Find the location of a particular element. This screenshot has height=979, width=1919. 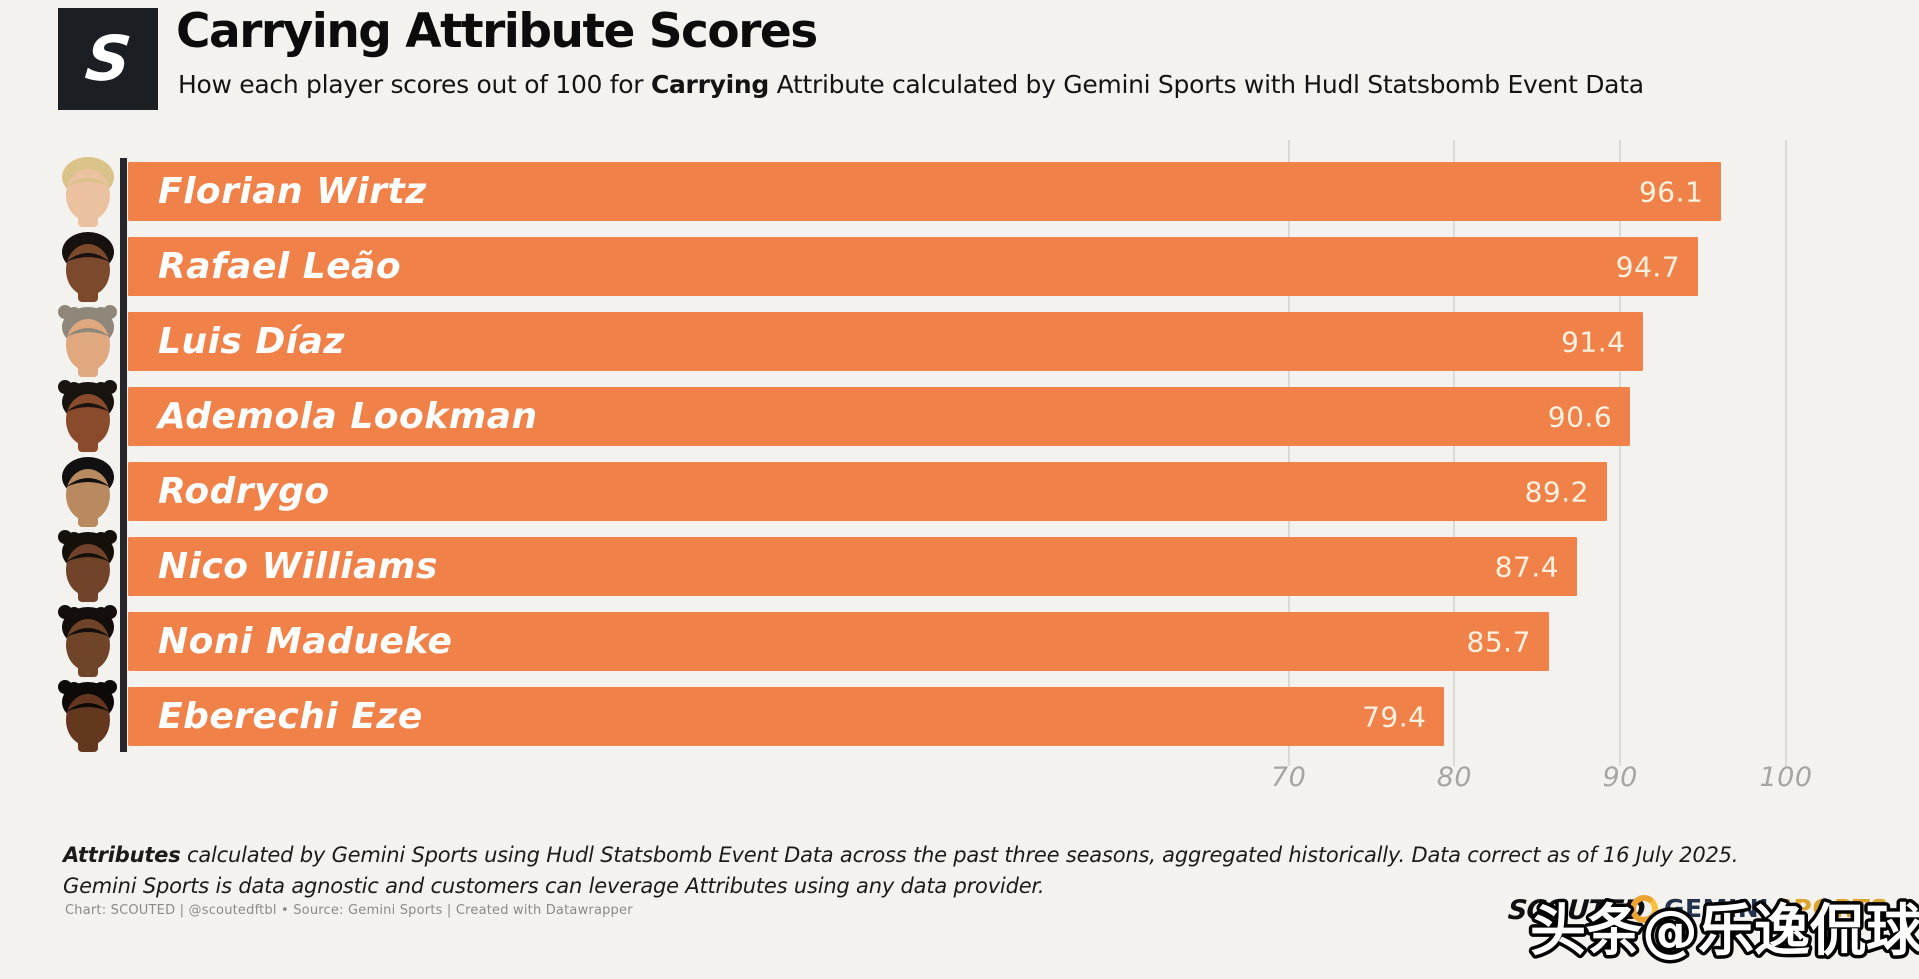

bar-row: Luis Díaz 91.4 is located at coordinates (957, 341).